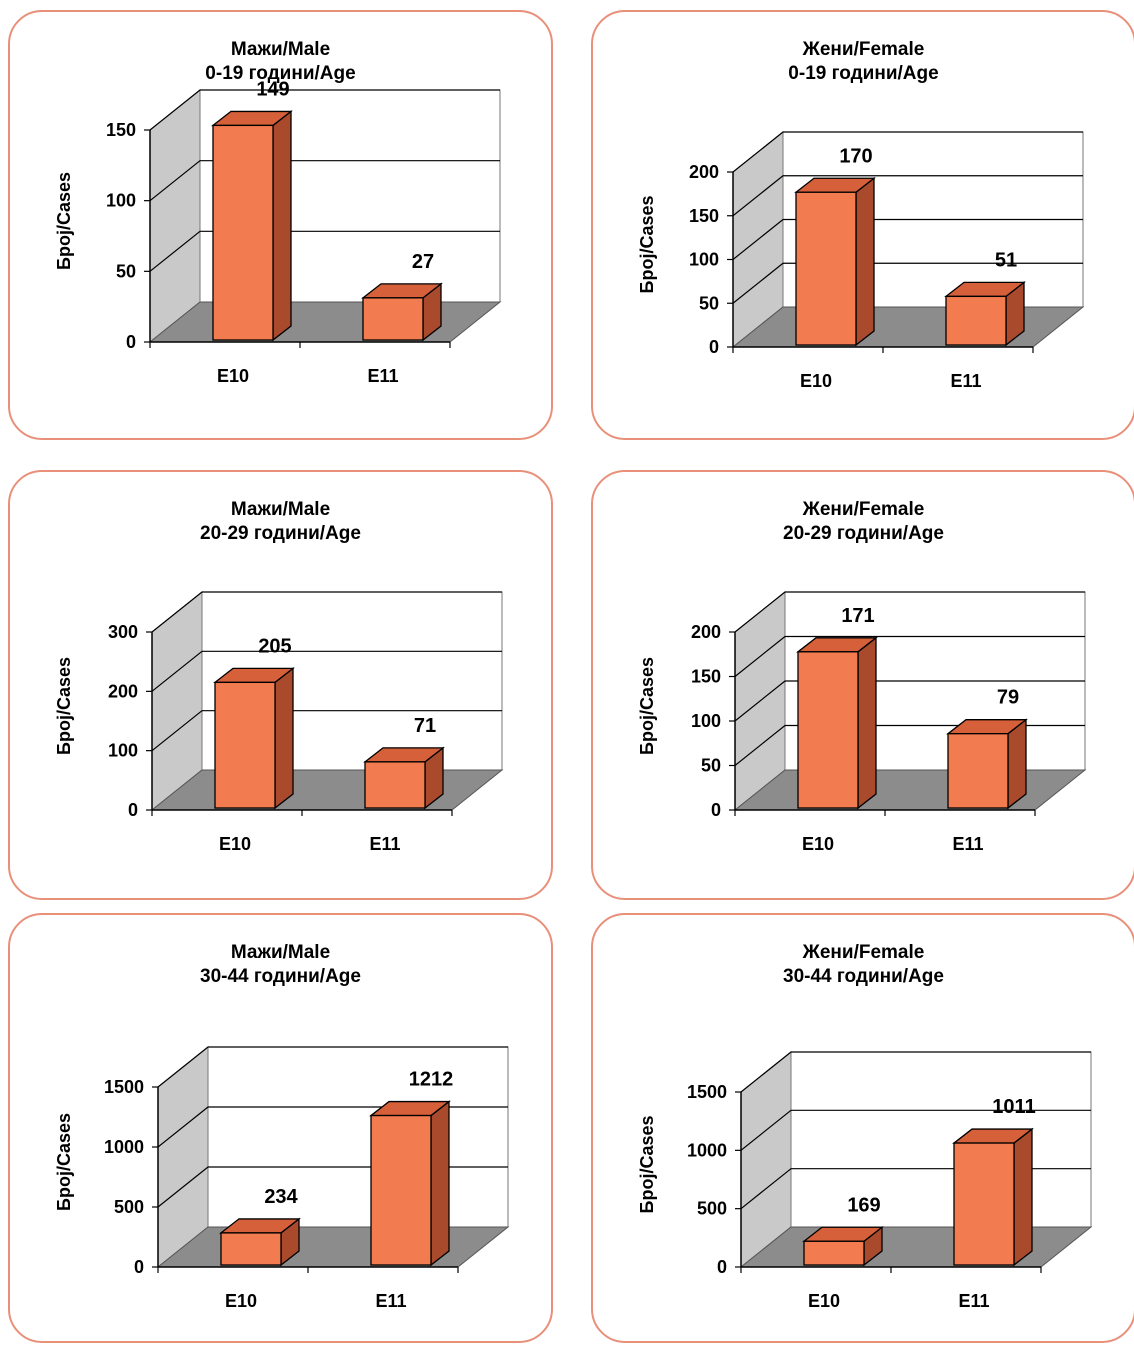  I want to click on chart-title: Мажи/Male 30-44 години/Age, so click(280, 965).